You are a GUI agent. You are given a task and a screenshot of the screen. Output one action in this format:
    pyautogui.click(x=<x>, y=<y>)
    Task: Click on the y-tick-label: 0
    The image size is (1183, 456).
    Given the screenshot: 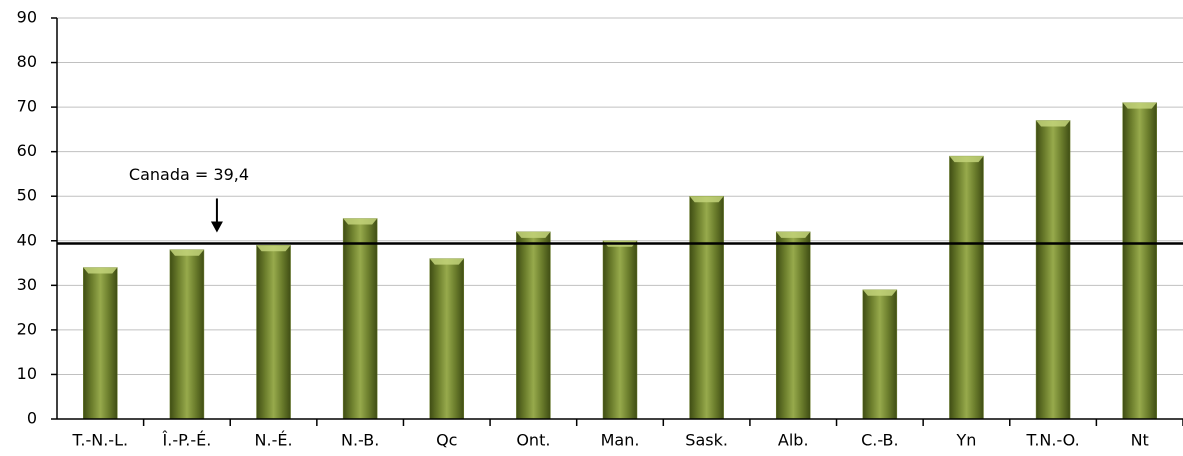 What is the action you would take?
    pyautogui.click(x=32, y=418)
    